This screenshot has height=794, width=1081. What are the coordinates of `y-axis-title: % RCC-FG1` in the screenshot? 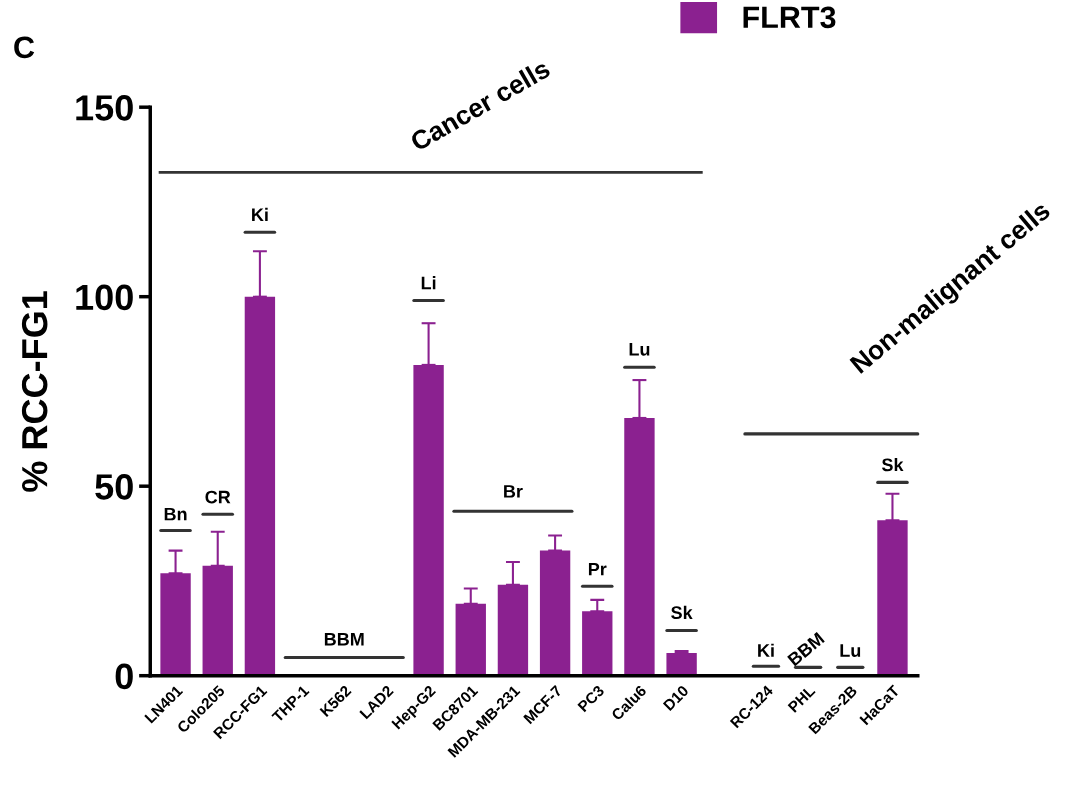 It's located at (34, 391).